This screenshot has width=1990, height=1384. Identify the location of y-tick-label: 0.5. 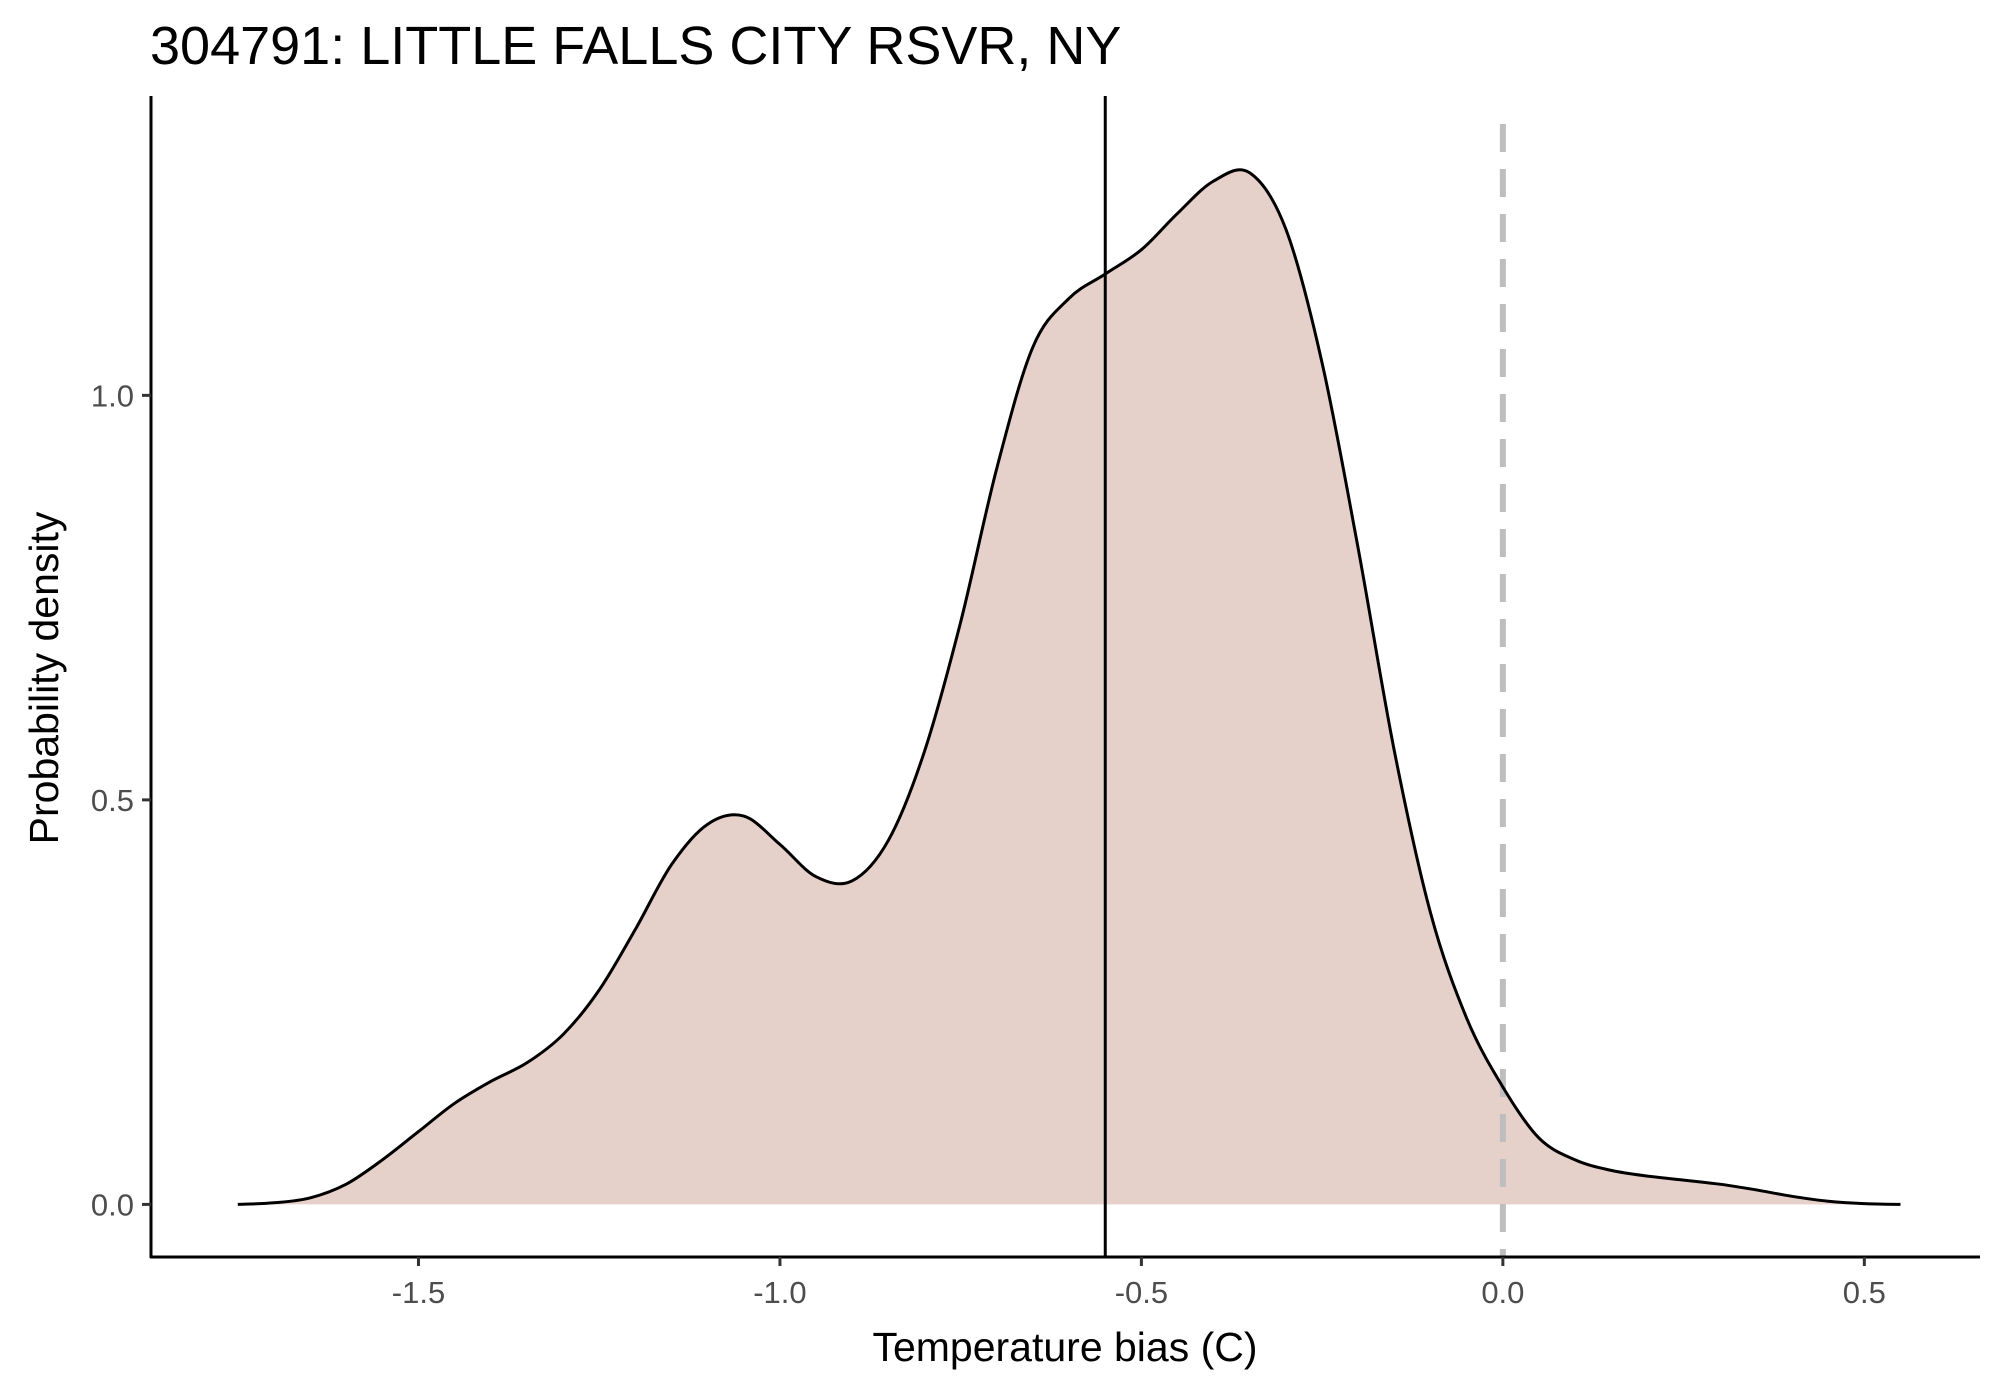
(112, 800).